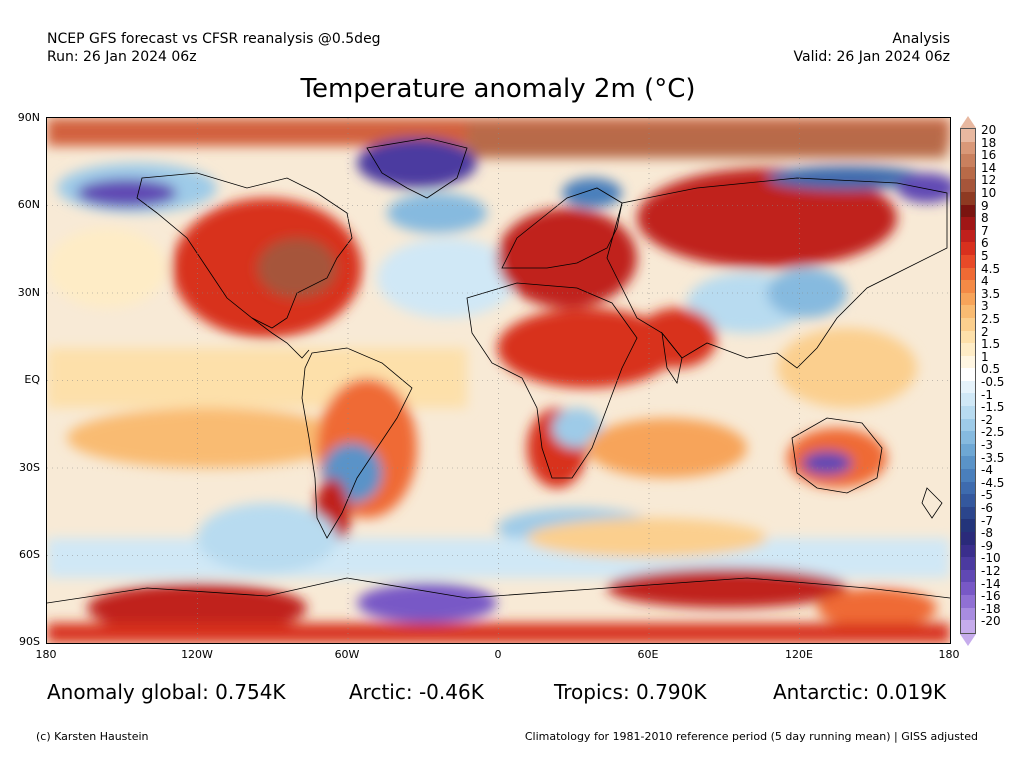  I want to click on colorbar-label: 2, so click(985, 331).